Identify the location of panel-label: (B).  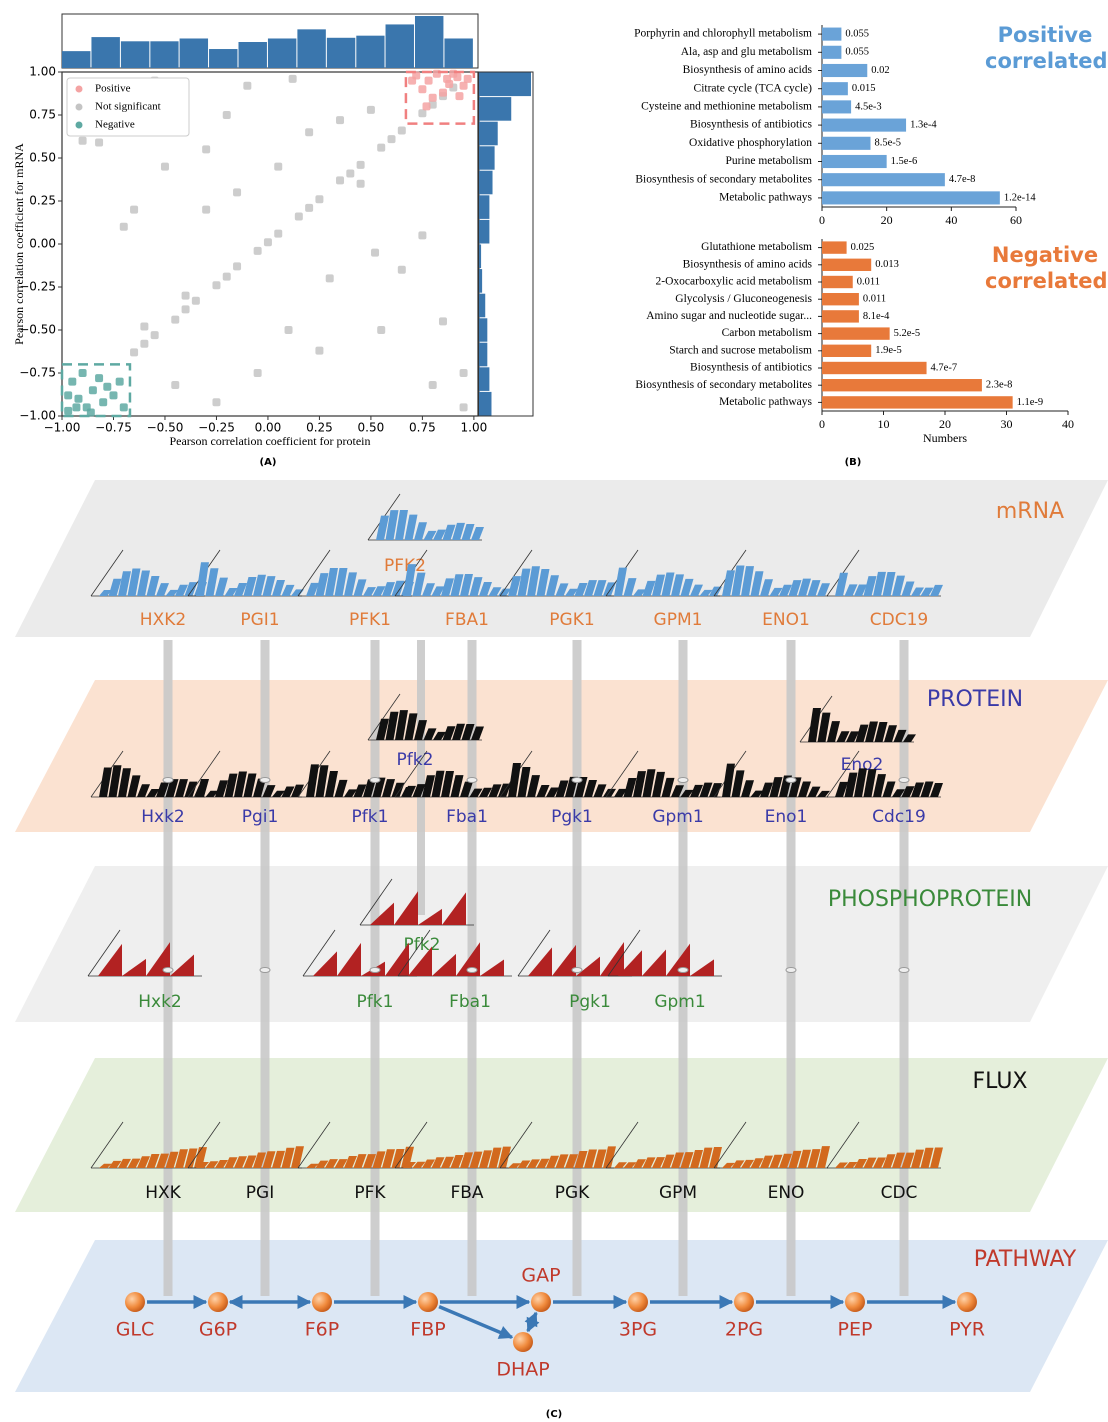
(853, 462).